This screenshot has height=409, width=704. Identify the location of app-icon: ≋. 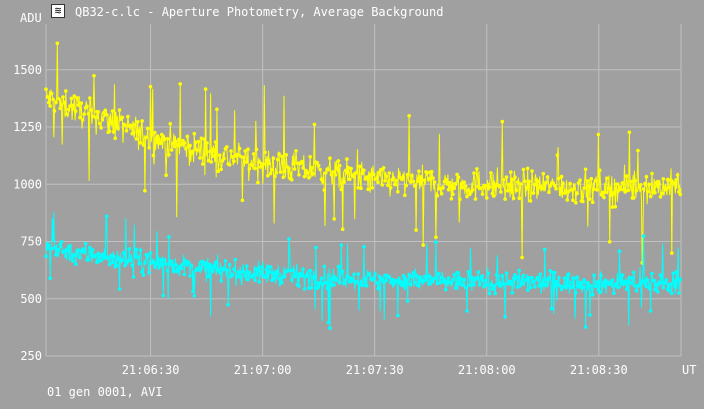
(58, 11).